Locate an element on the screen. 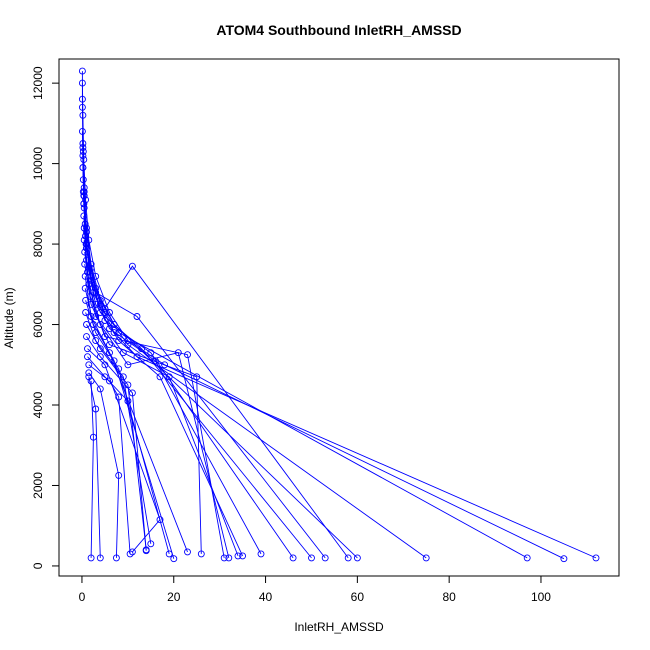  y-tick-label: 8000 is located at coordinates (38, 243).